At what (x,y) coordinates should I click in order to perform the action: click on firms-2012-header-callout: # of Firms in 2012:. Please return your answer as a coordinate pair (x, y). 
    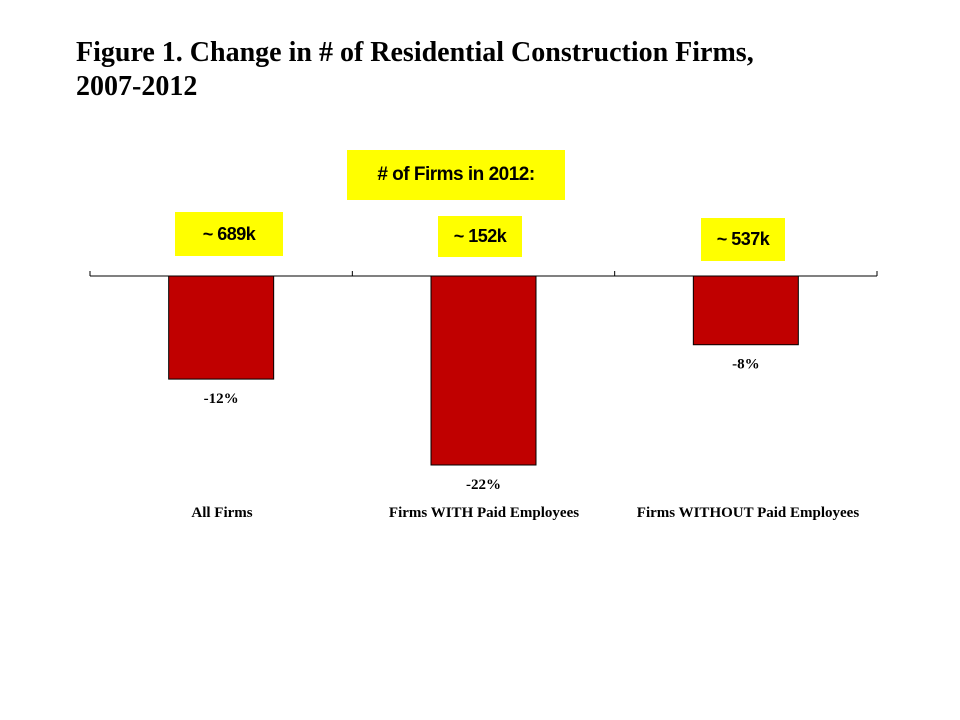
    Looking at the image, I should click on (456, 175).